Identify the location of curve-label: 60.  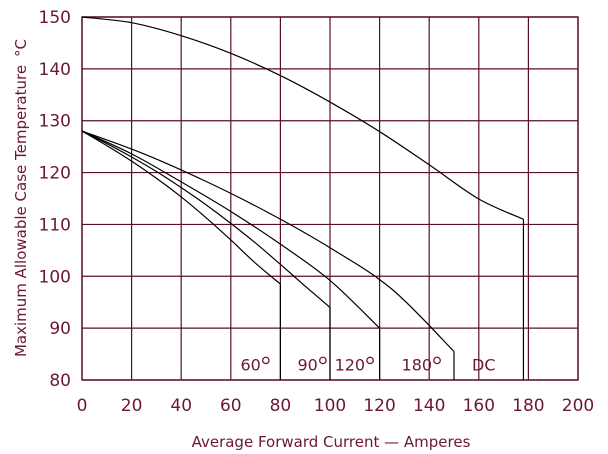
(250, 364).